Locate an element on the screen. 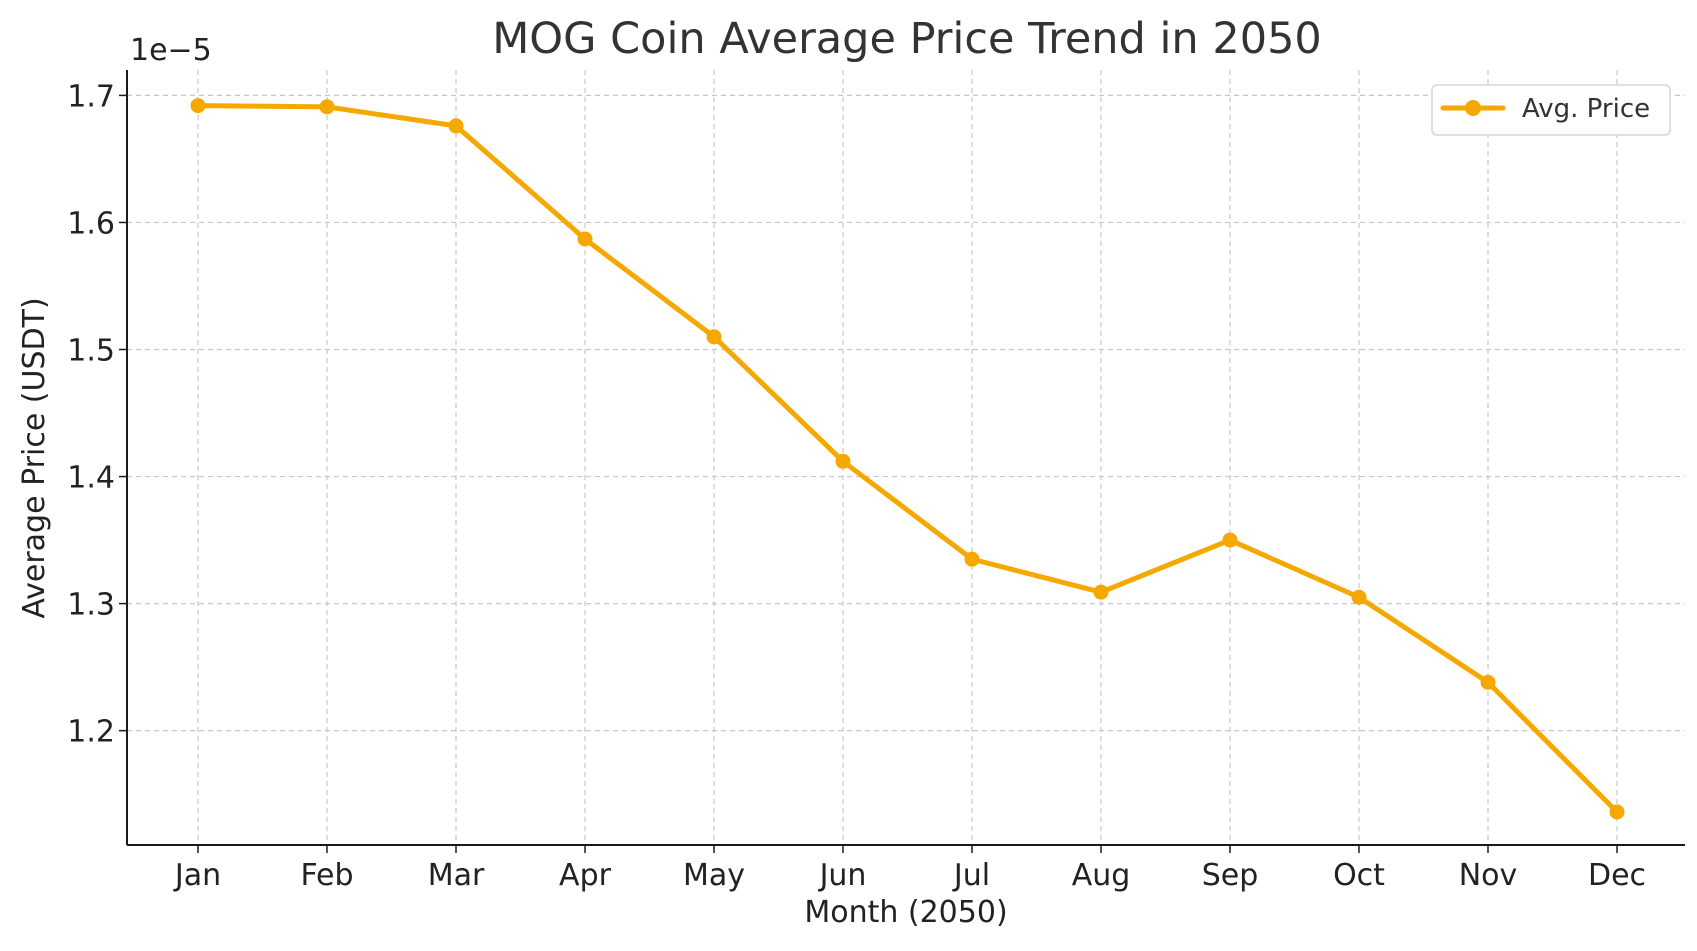 This screenshot has height=951, width=1697. x-tick-label: Dec is located at coordinates (1617, 875).